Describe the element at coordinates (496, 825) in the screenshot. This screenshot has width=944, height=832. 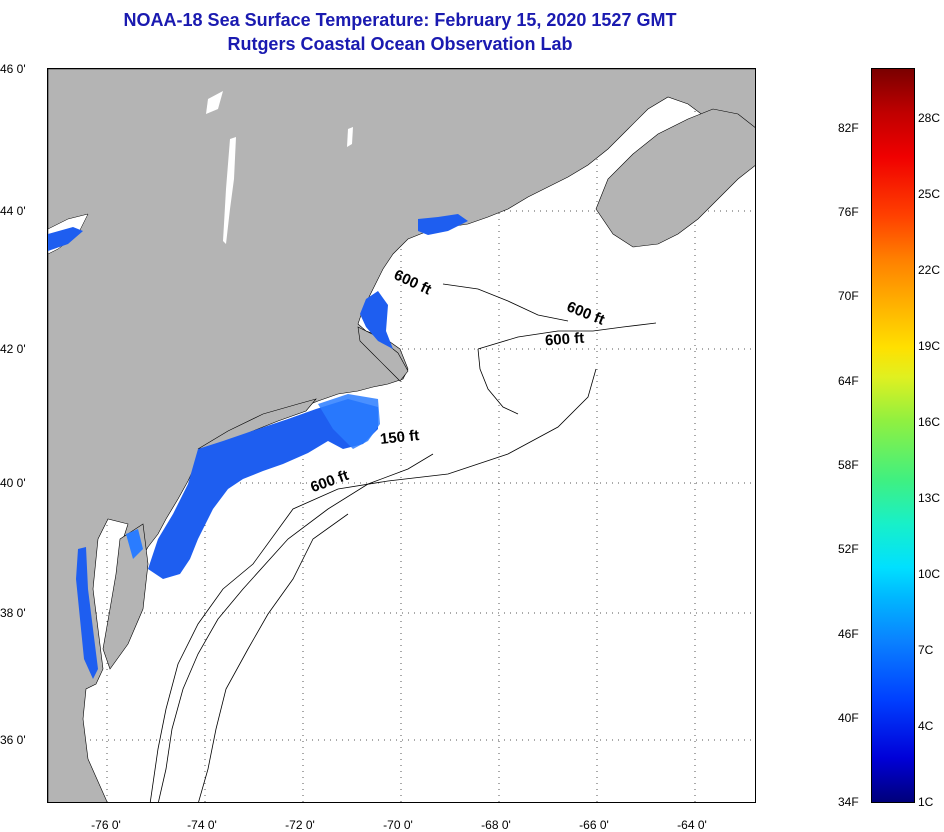
I see `lon-label: -68 0'` at that location.